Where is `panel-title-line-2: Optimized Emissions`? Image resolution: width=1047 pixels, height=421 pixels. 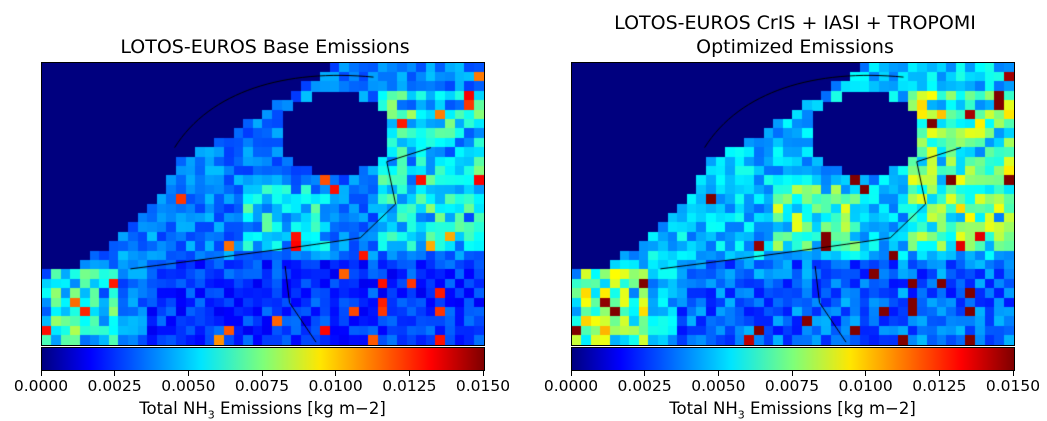 panel-title-line-2: Optimized Emissions is located at coordinates (795, 47).